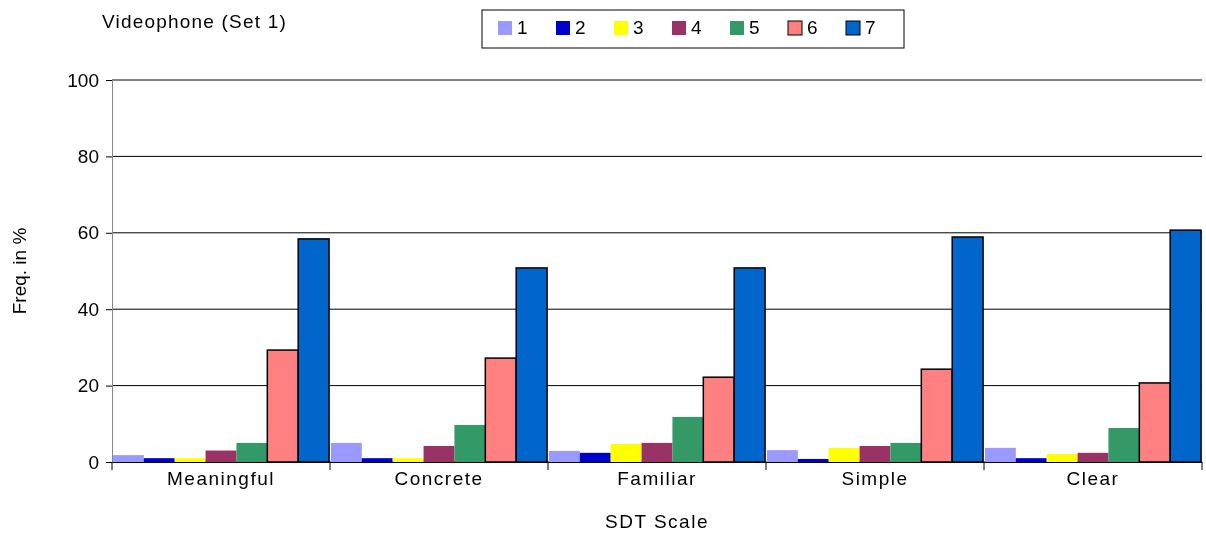 This screenshot has width=1206, height=537. I want to click on legend-label: 3, so click(638, 27).